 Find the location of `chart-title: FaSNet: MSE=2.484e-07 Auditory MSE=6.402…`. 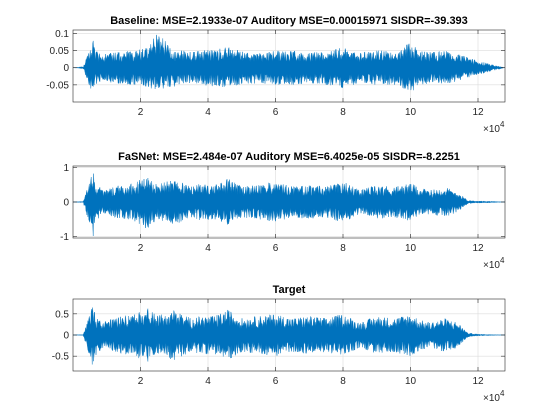

chart-title: FaSNet: MSE=2.484e-07 Auditory MSE=6.402… is located at coordinates (289, 157).